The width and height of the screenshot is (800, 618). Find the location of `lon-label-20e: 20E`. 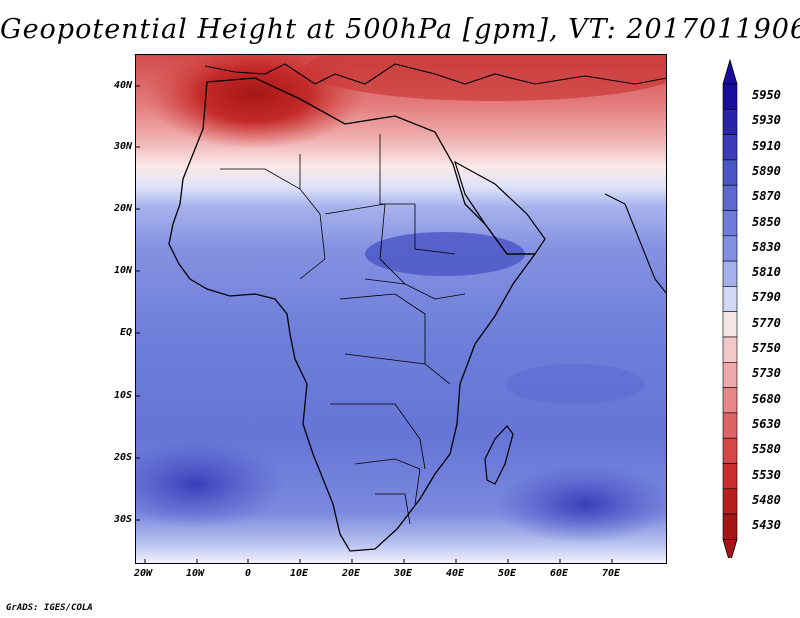

lon-label-20e: 20E is located at coordinates (351, 573).